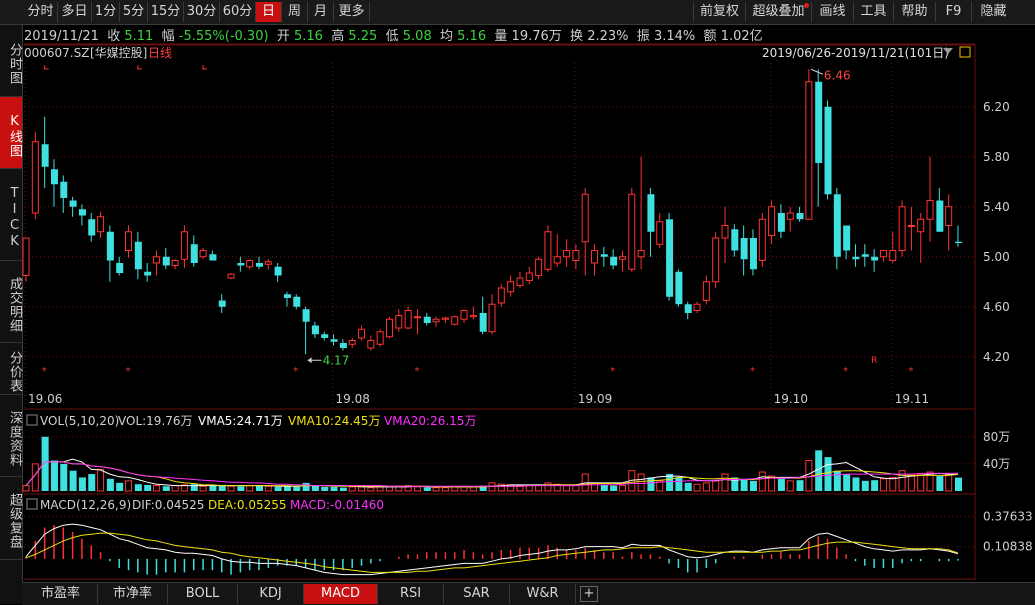 This screenshot has width=1035, height=605. Describe the element at coordinates (295, 12) in the screenshot. I see `toolbar-btn-8: 周` at that location.